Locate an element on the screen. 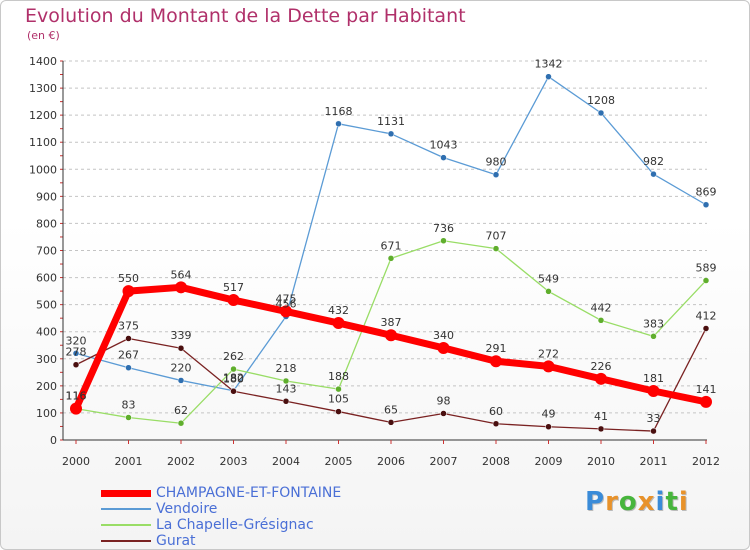 The image size is (750, 550). y-tick-label: 200 is located at coordinates (46, 386).